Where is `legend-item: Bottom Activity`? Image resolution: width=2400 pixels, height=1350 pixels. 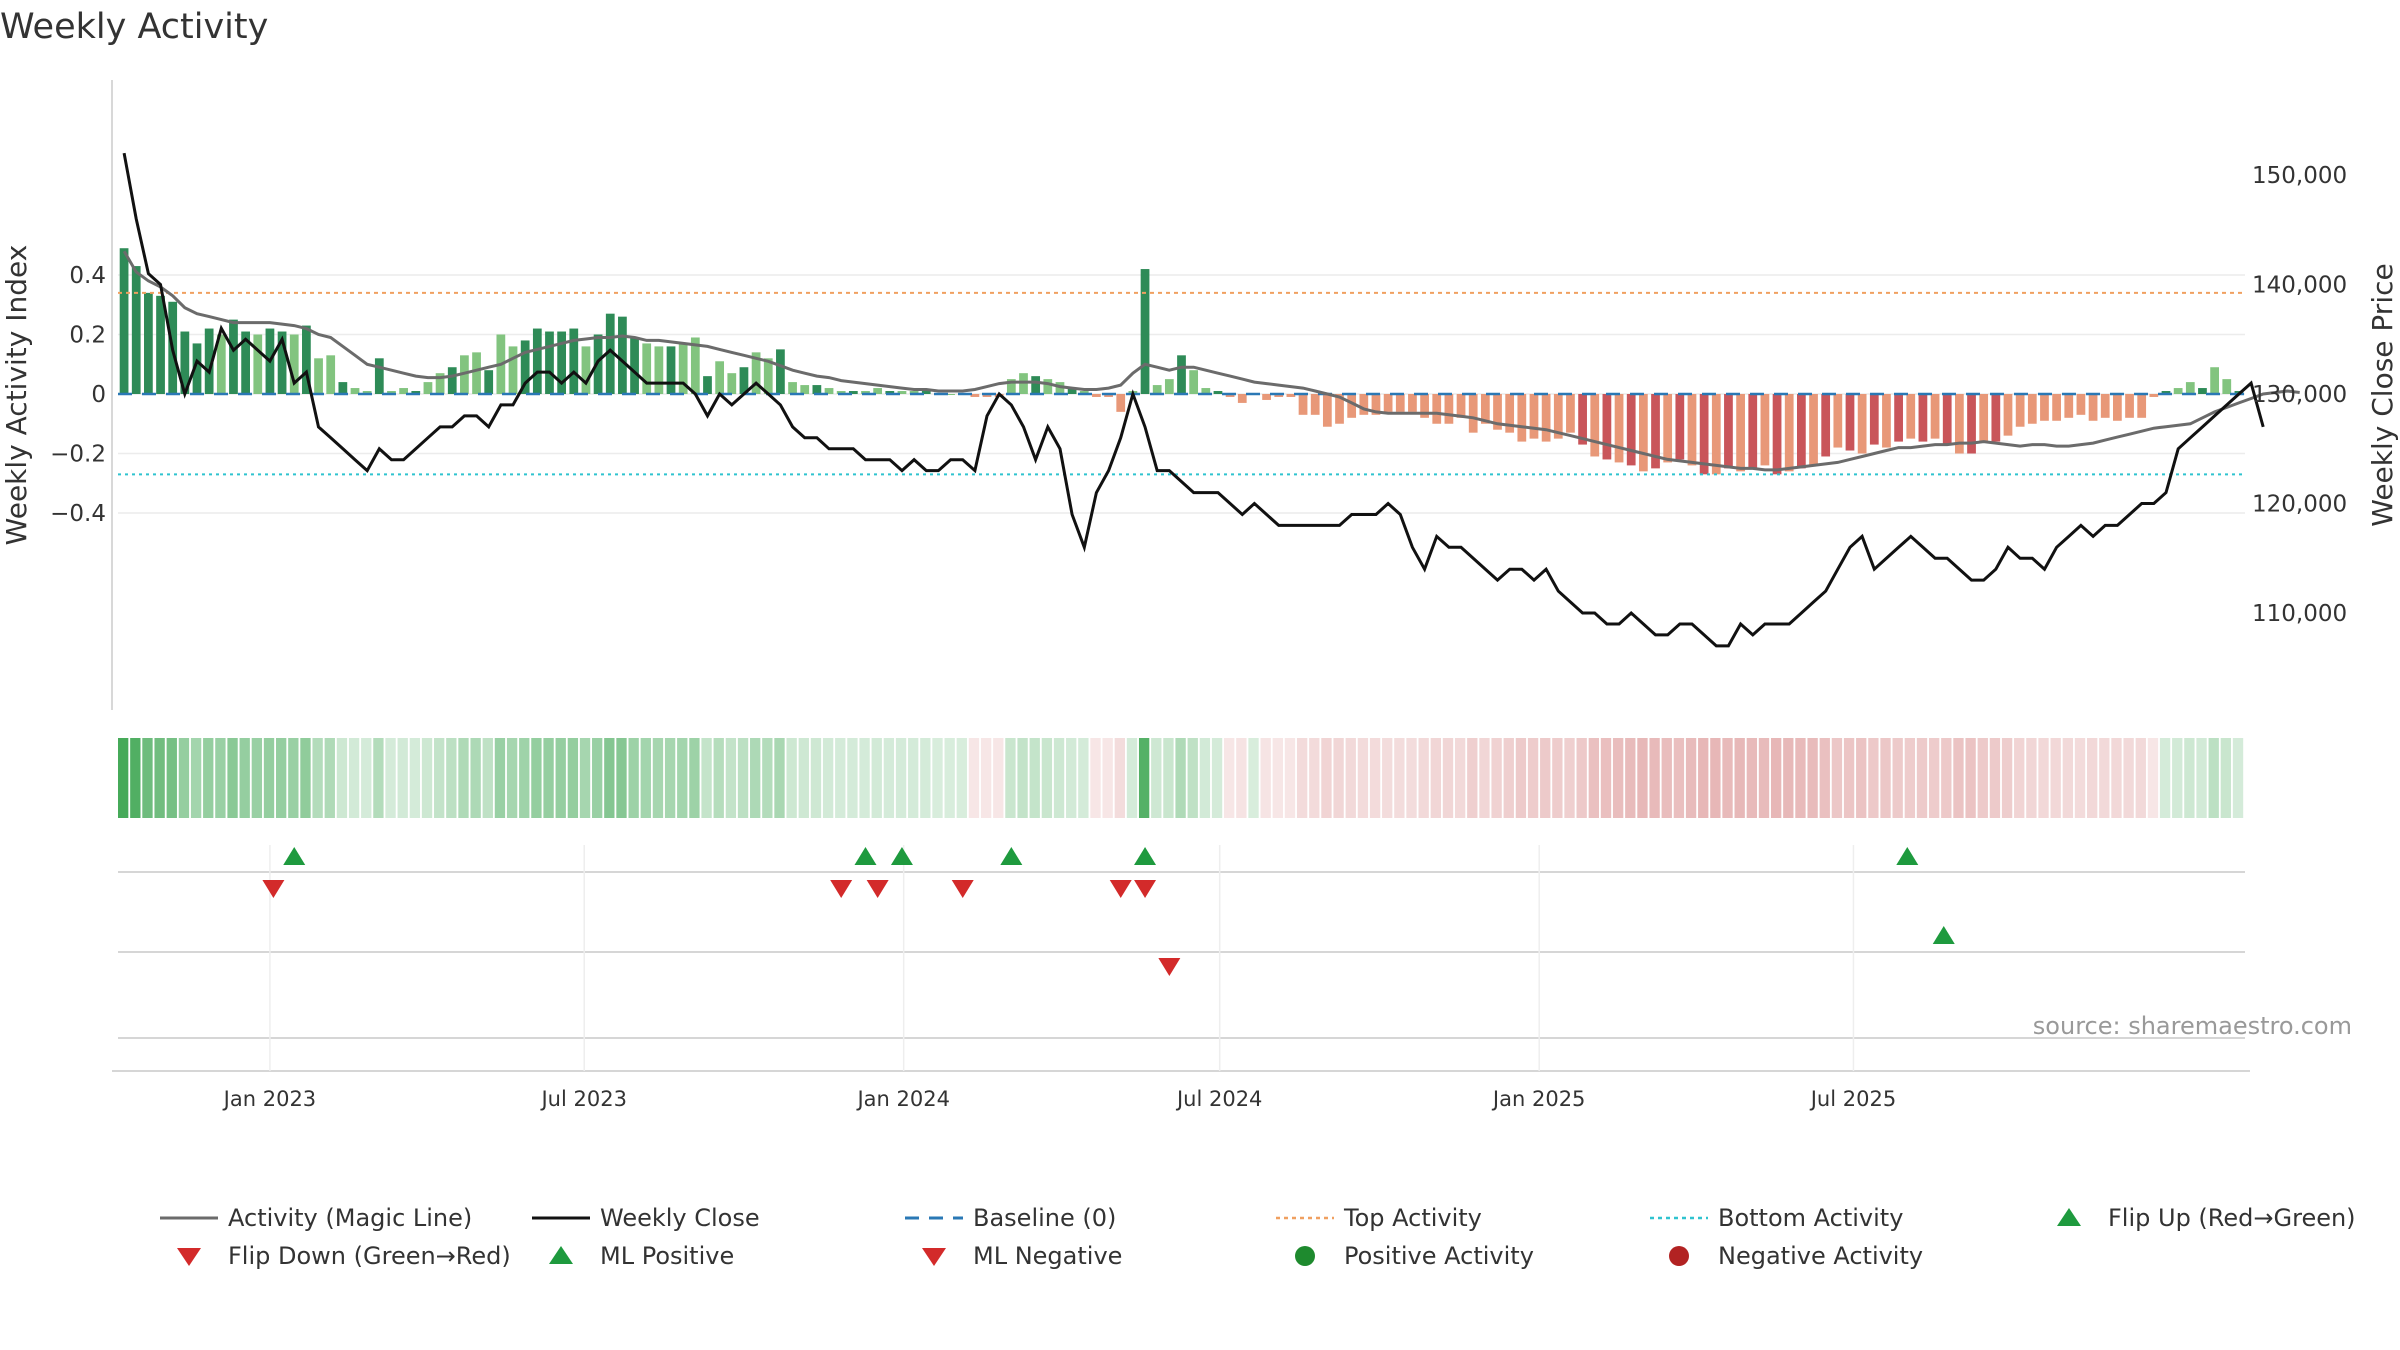 legend-item: Bottom Activity is located at coordinates (1776, 1218).